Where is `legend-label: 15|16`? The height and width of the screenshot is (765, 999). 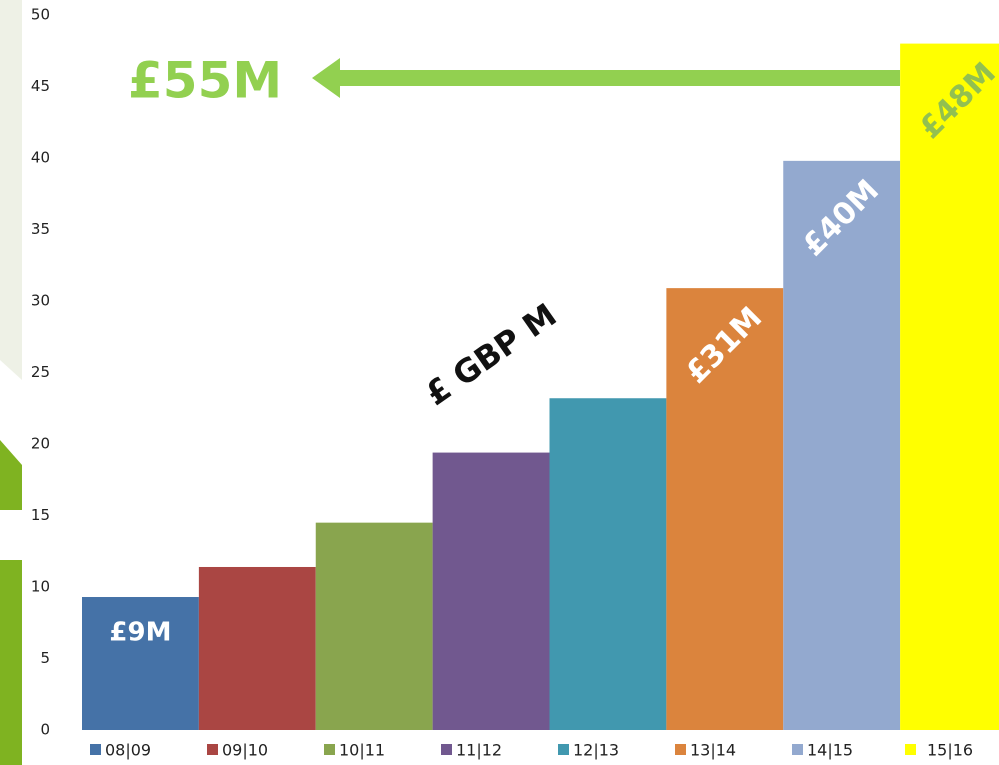
legend-label: 15|16 is located at coordinates (950, 750).